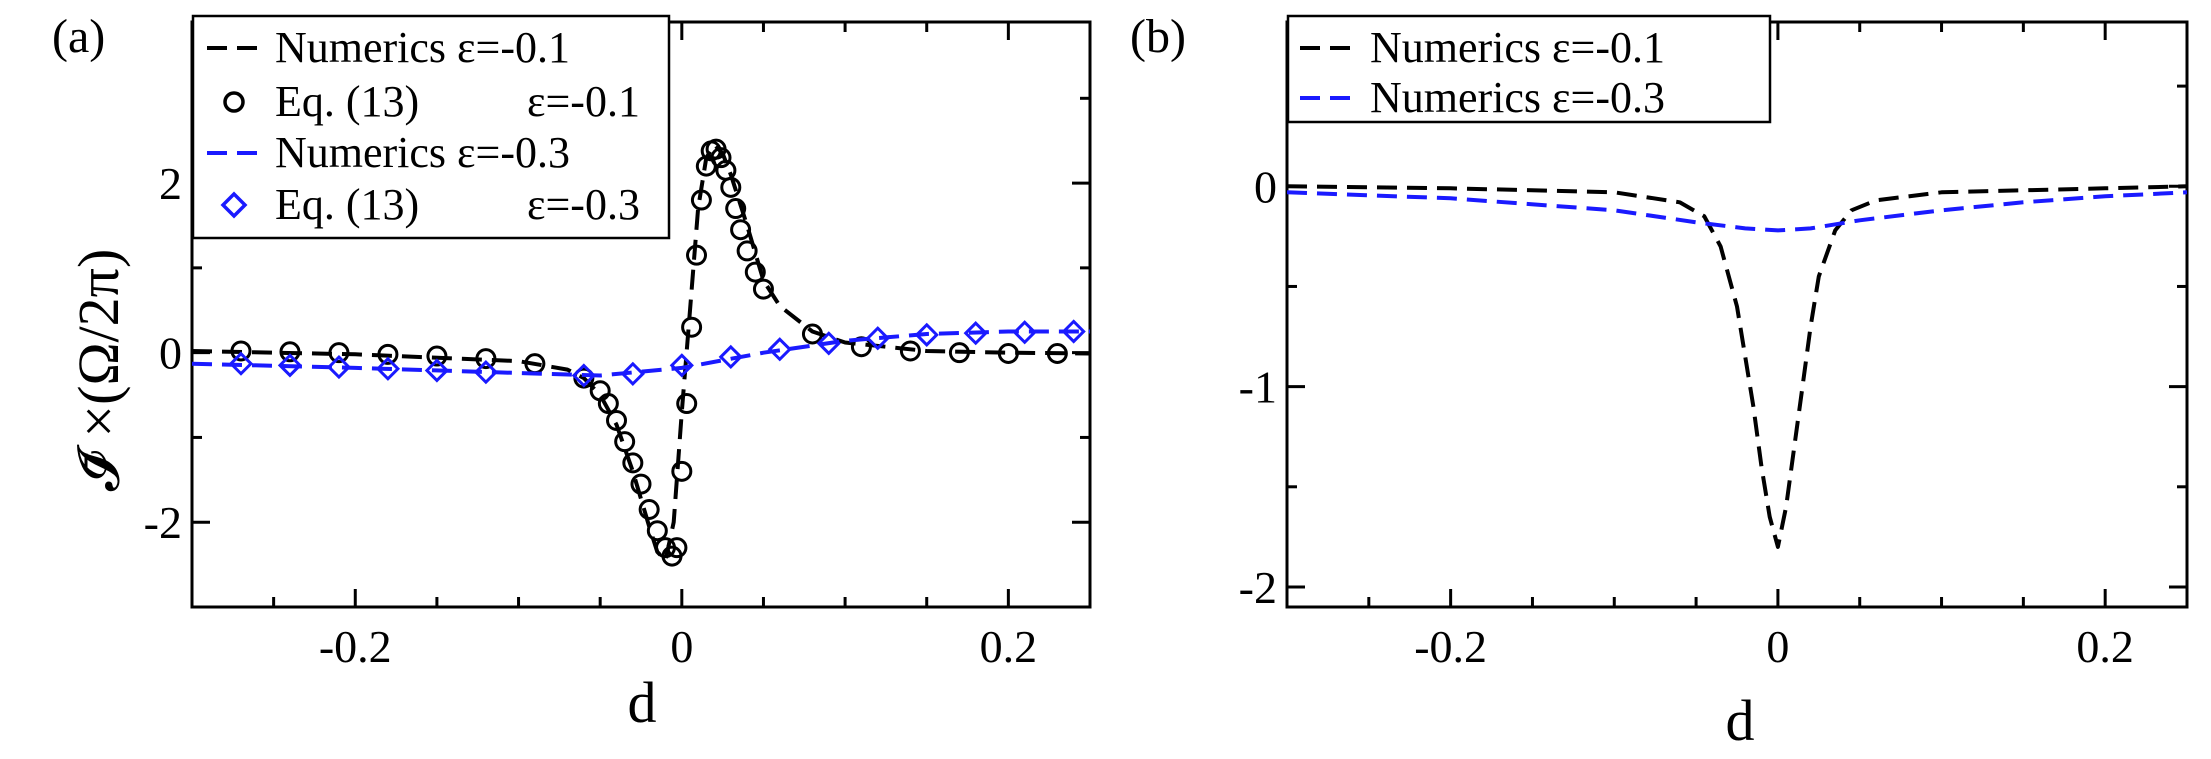  What do you see at coordinates (78, 36) in the screenshot?
I see `panel-a-label: (a)` at bounding box center [78, 36].